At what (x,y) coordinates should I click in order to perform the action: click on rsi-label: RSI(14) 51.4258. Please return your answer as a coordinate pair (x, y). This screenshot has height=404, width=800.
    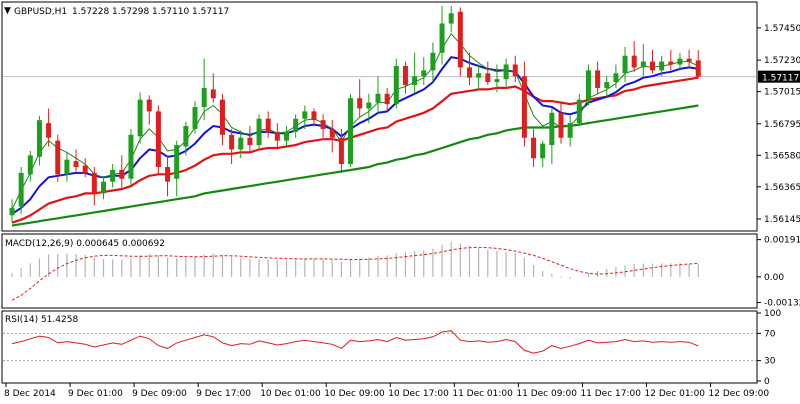
    Looking at the image, I should click on (41, 320).